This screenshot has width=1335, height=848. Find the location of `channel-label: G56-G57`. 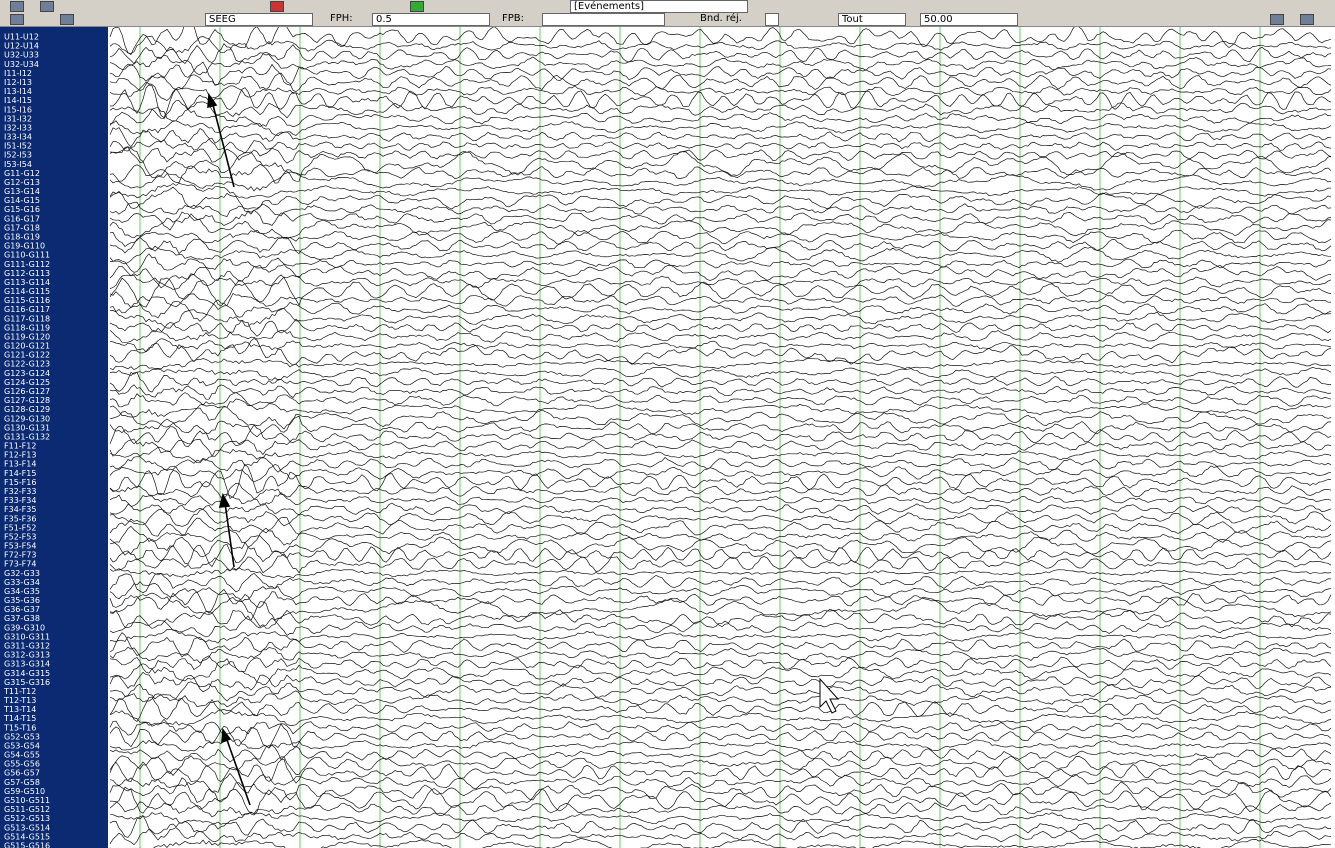

channel-label: G56-G57 is located at coordinates (22, 773).